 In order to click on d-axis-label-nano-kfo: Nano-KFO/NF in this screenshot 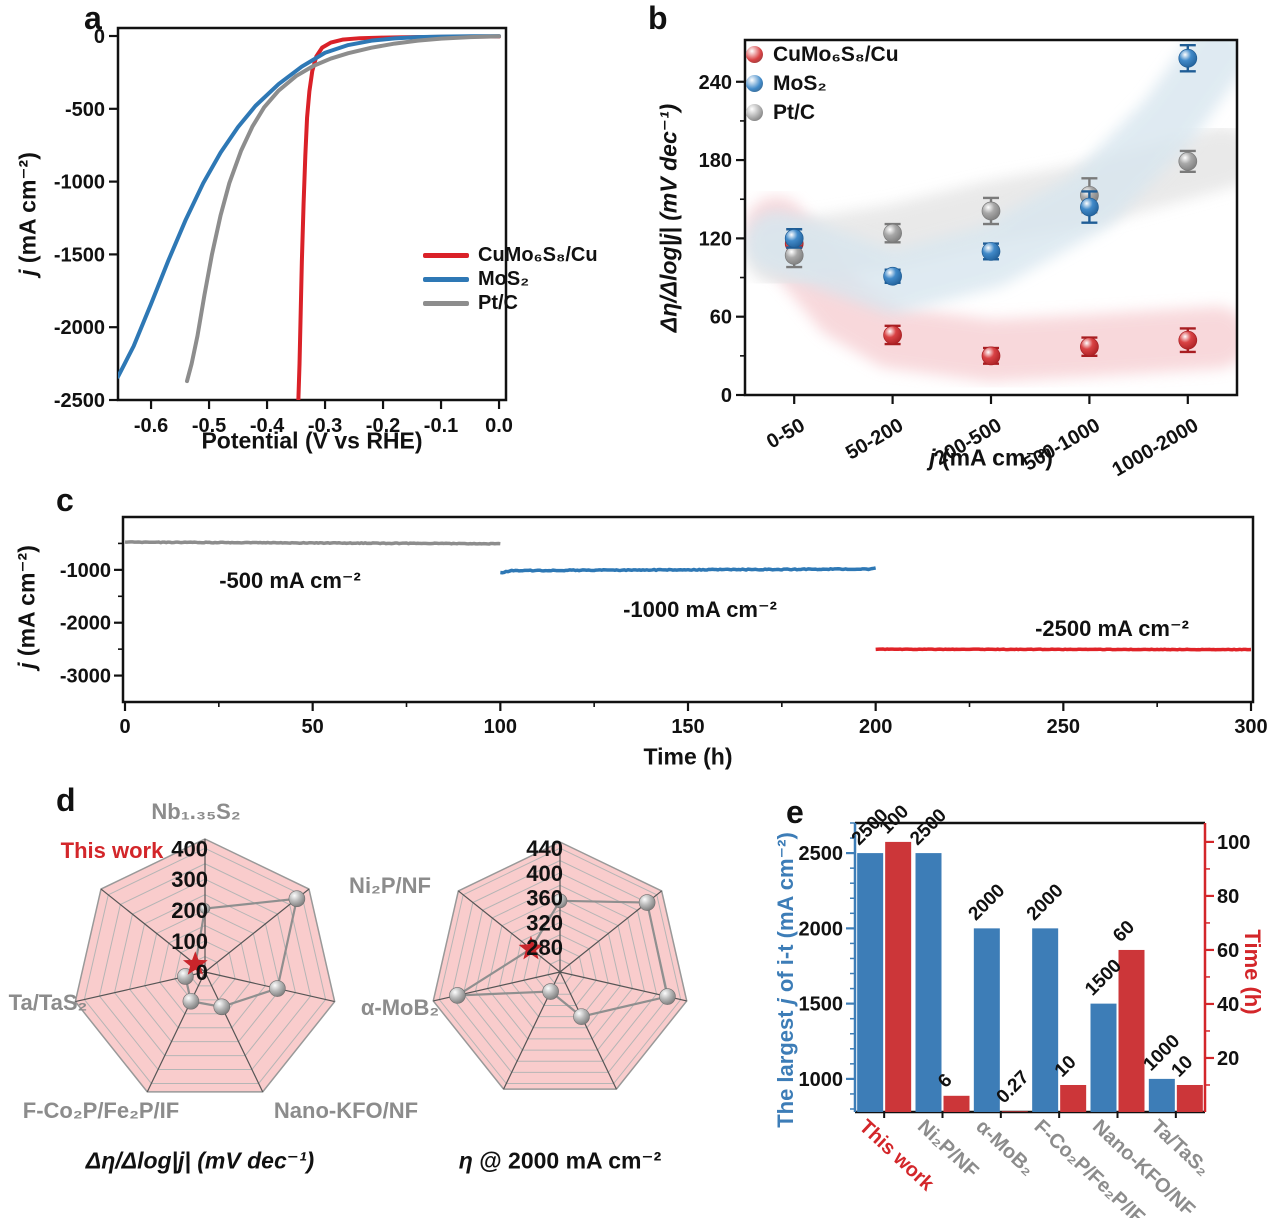, I will do `click(346, 1110)`.